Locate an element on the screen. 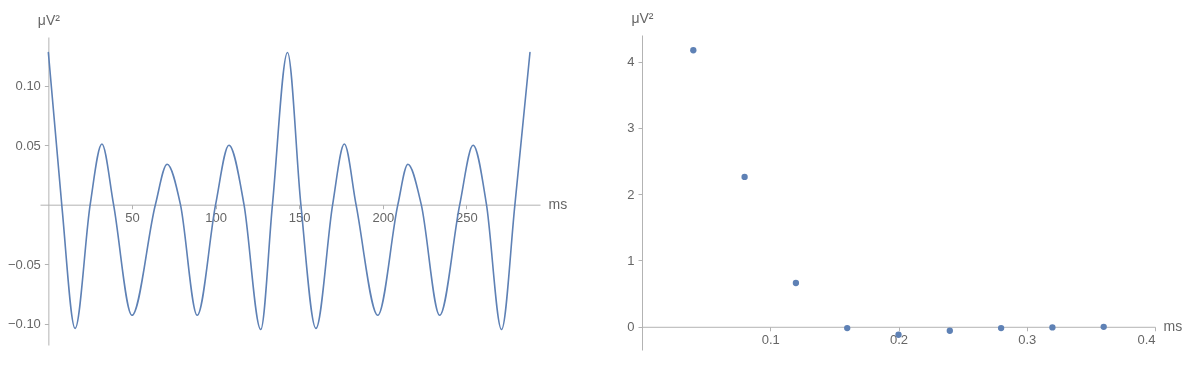 This screenshot has width=1196, height=371. y-tick-label: 3 is located at coordinates (631, 128).